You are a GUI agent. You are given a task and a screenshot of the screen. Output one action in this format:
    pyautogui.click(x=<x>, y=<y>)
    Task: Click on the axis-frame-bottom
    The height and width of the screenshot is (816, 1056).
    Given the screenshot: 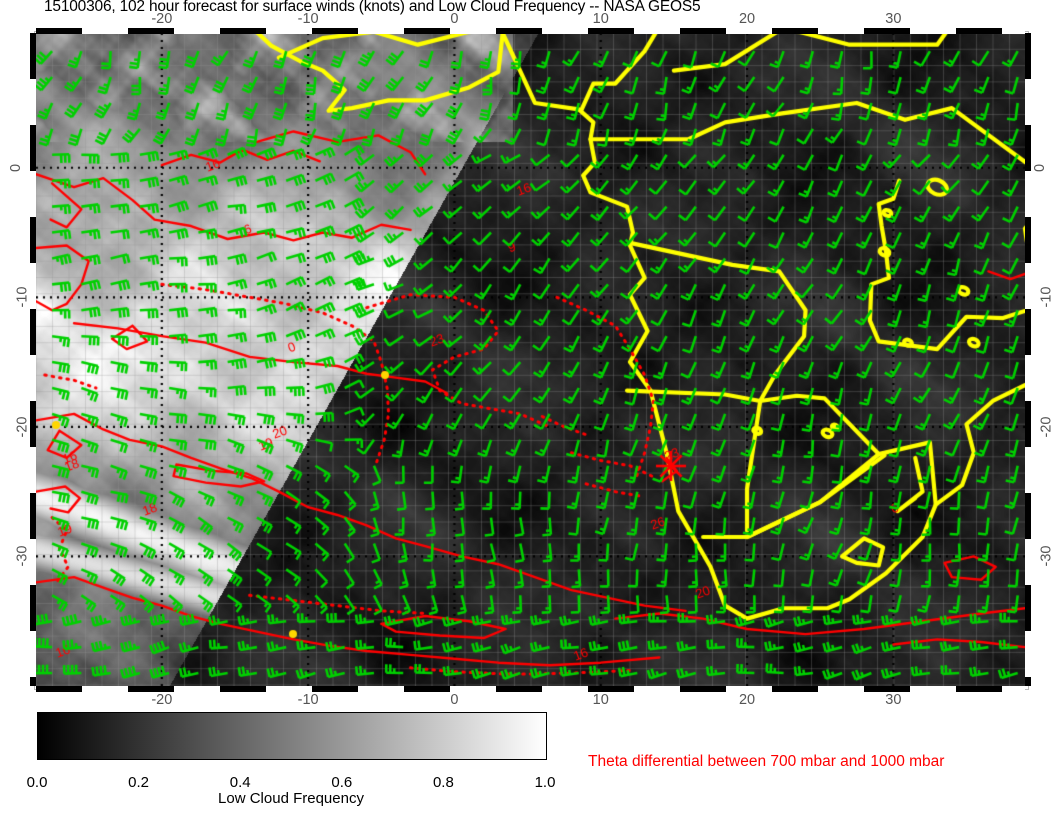 What is the action you would take?
    pyautogui.click(x=530, y=689)
    